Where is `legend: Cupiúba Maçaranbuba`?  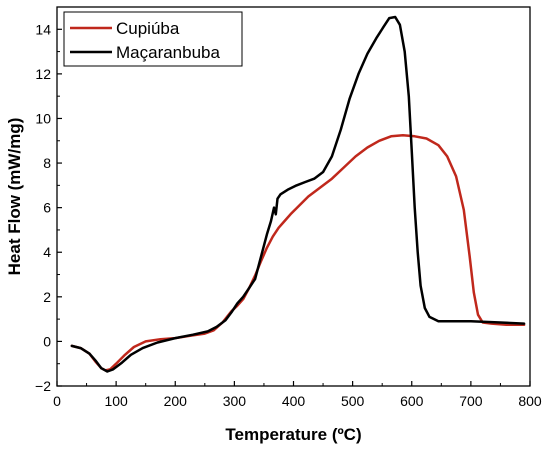
legend: Cupiúba Maçaranbuba is located at coordinates (153, 39).